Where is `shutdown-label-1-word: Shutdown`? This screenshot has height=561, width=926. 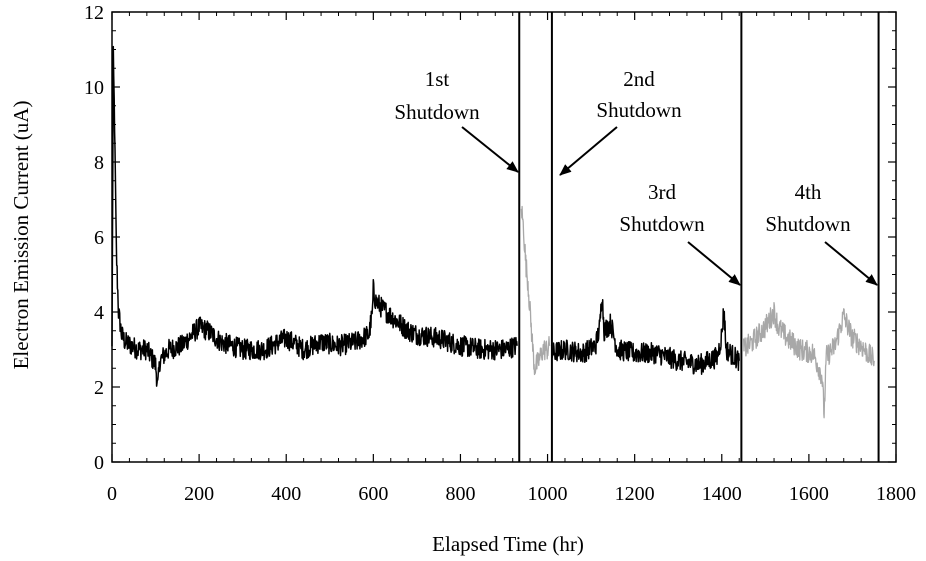 shutdown-label-1-word: Shutdown is located at coordinates (437, 112).